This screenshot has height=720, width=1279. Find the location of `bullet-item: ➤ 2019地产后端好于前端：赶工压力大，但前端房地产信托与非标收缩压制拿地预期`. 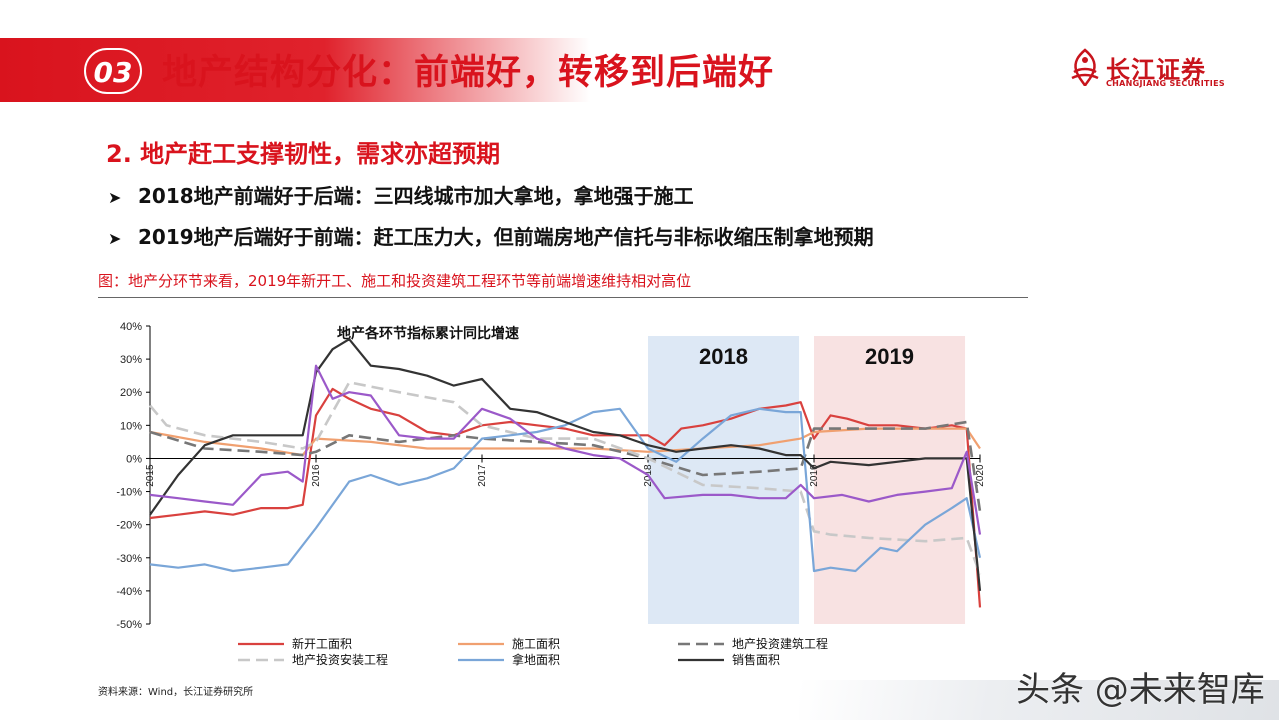

bullet-item: ➤ 2019地产后端好于前端：赶工压力大，但前端房地产信托与非标收缩压制拿地预期 is located at coordinates (491, 235).